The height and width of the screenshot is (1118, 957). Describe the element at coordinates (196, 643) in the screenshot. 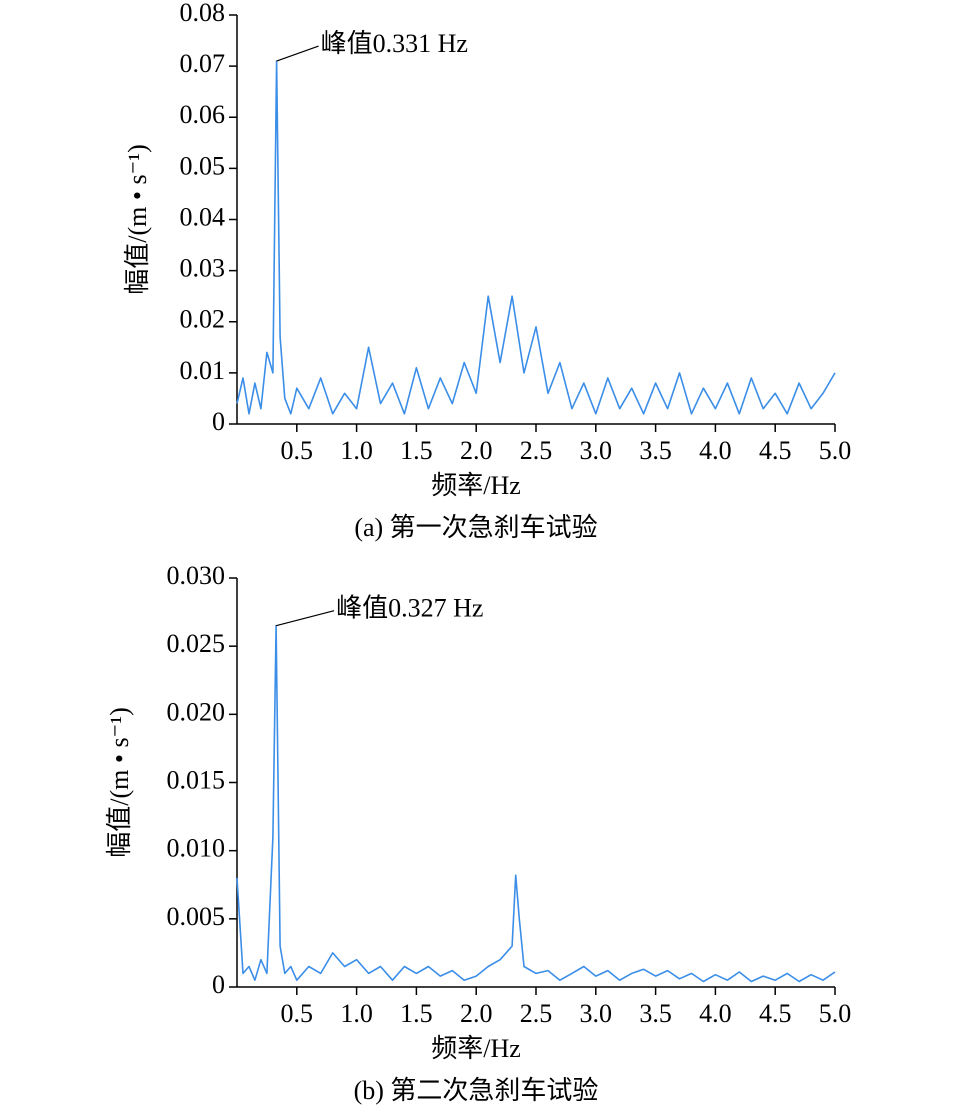

I see `y-tick-label: 0.025` at that location.